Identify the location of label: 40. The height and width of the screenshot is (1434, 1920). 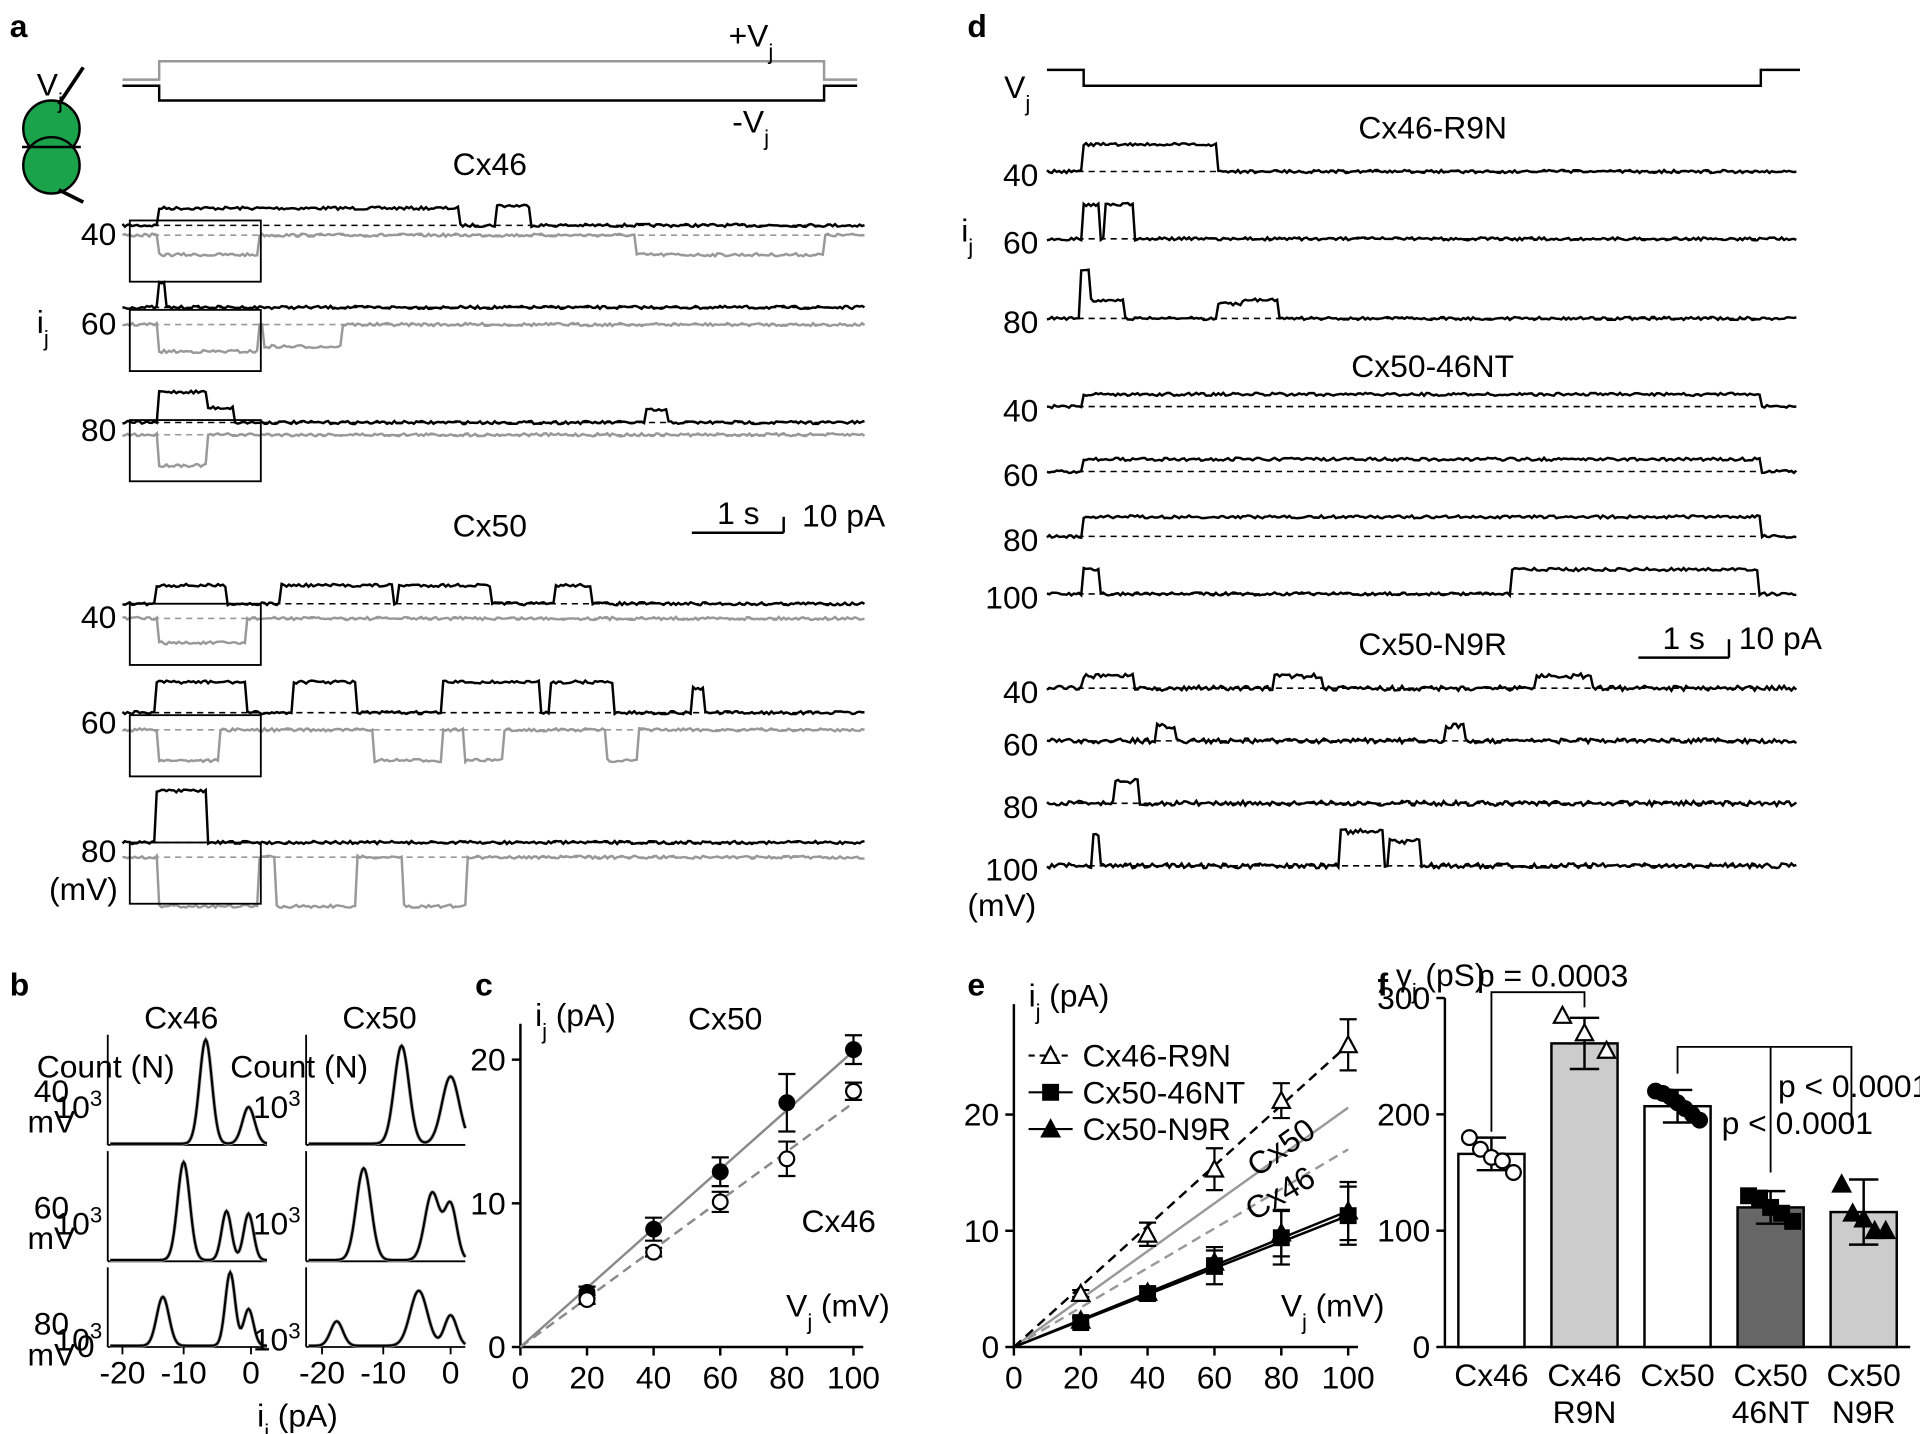
(98, 234).